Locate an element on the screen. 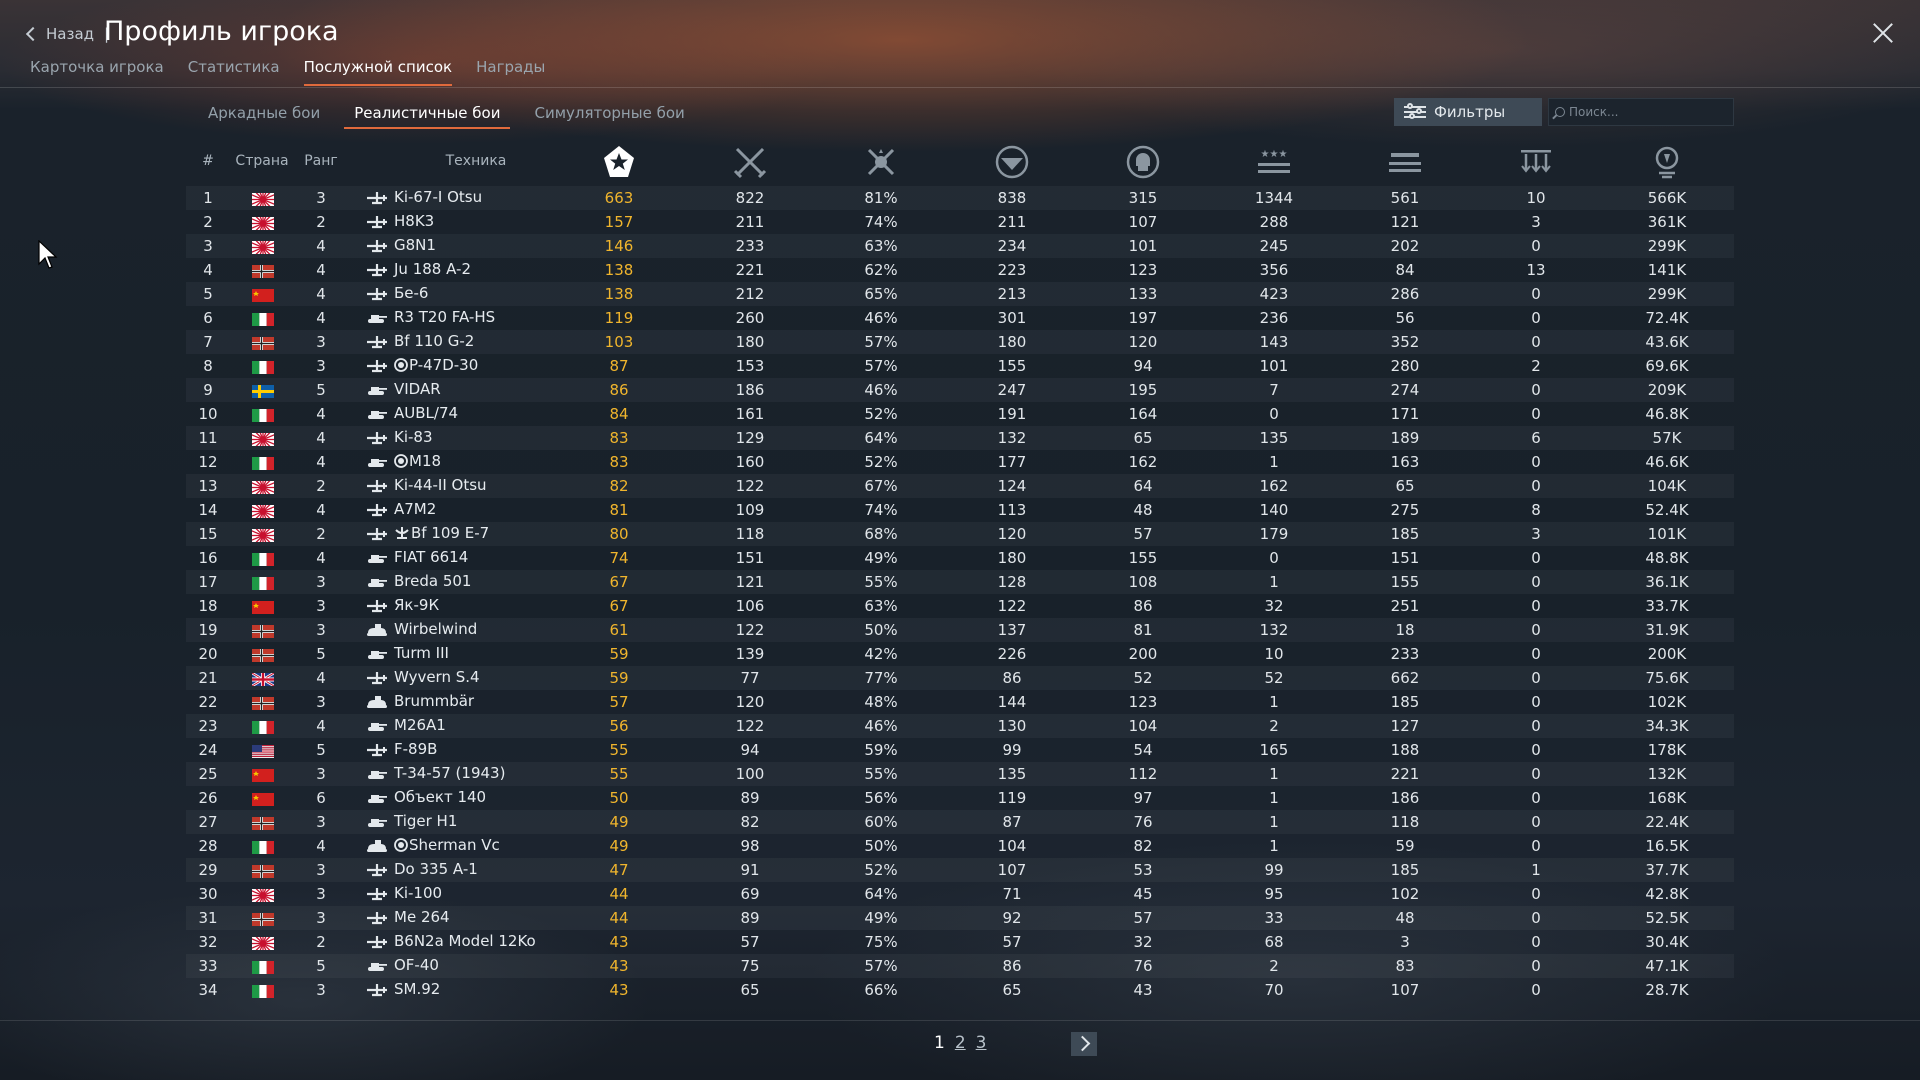  ground-kills-icon is located at coordinates (1405, 162).